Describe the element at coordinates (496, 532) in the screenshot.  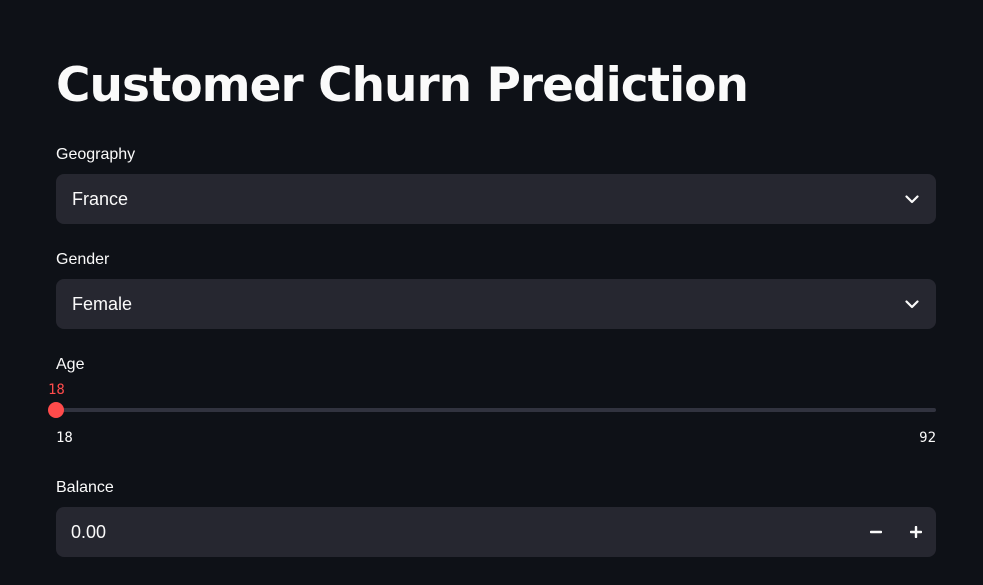
I see `balance-number-input: 0.00` at that location.